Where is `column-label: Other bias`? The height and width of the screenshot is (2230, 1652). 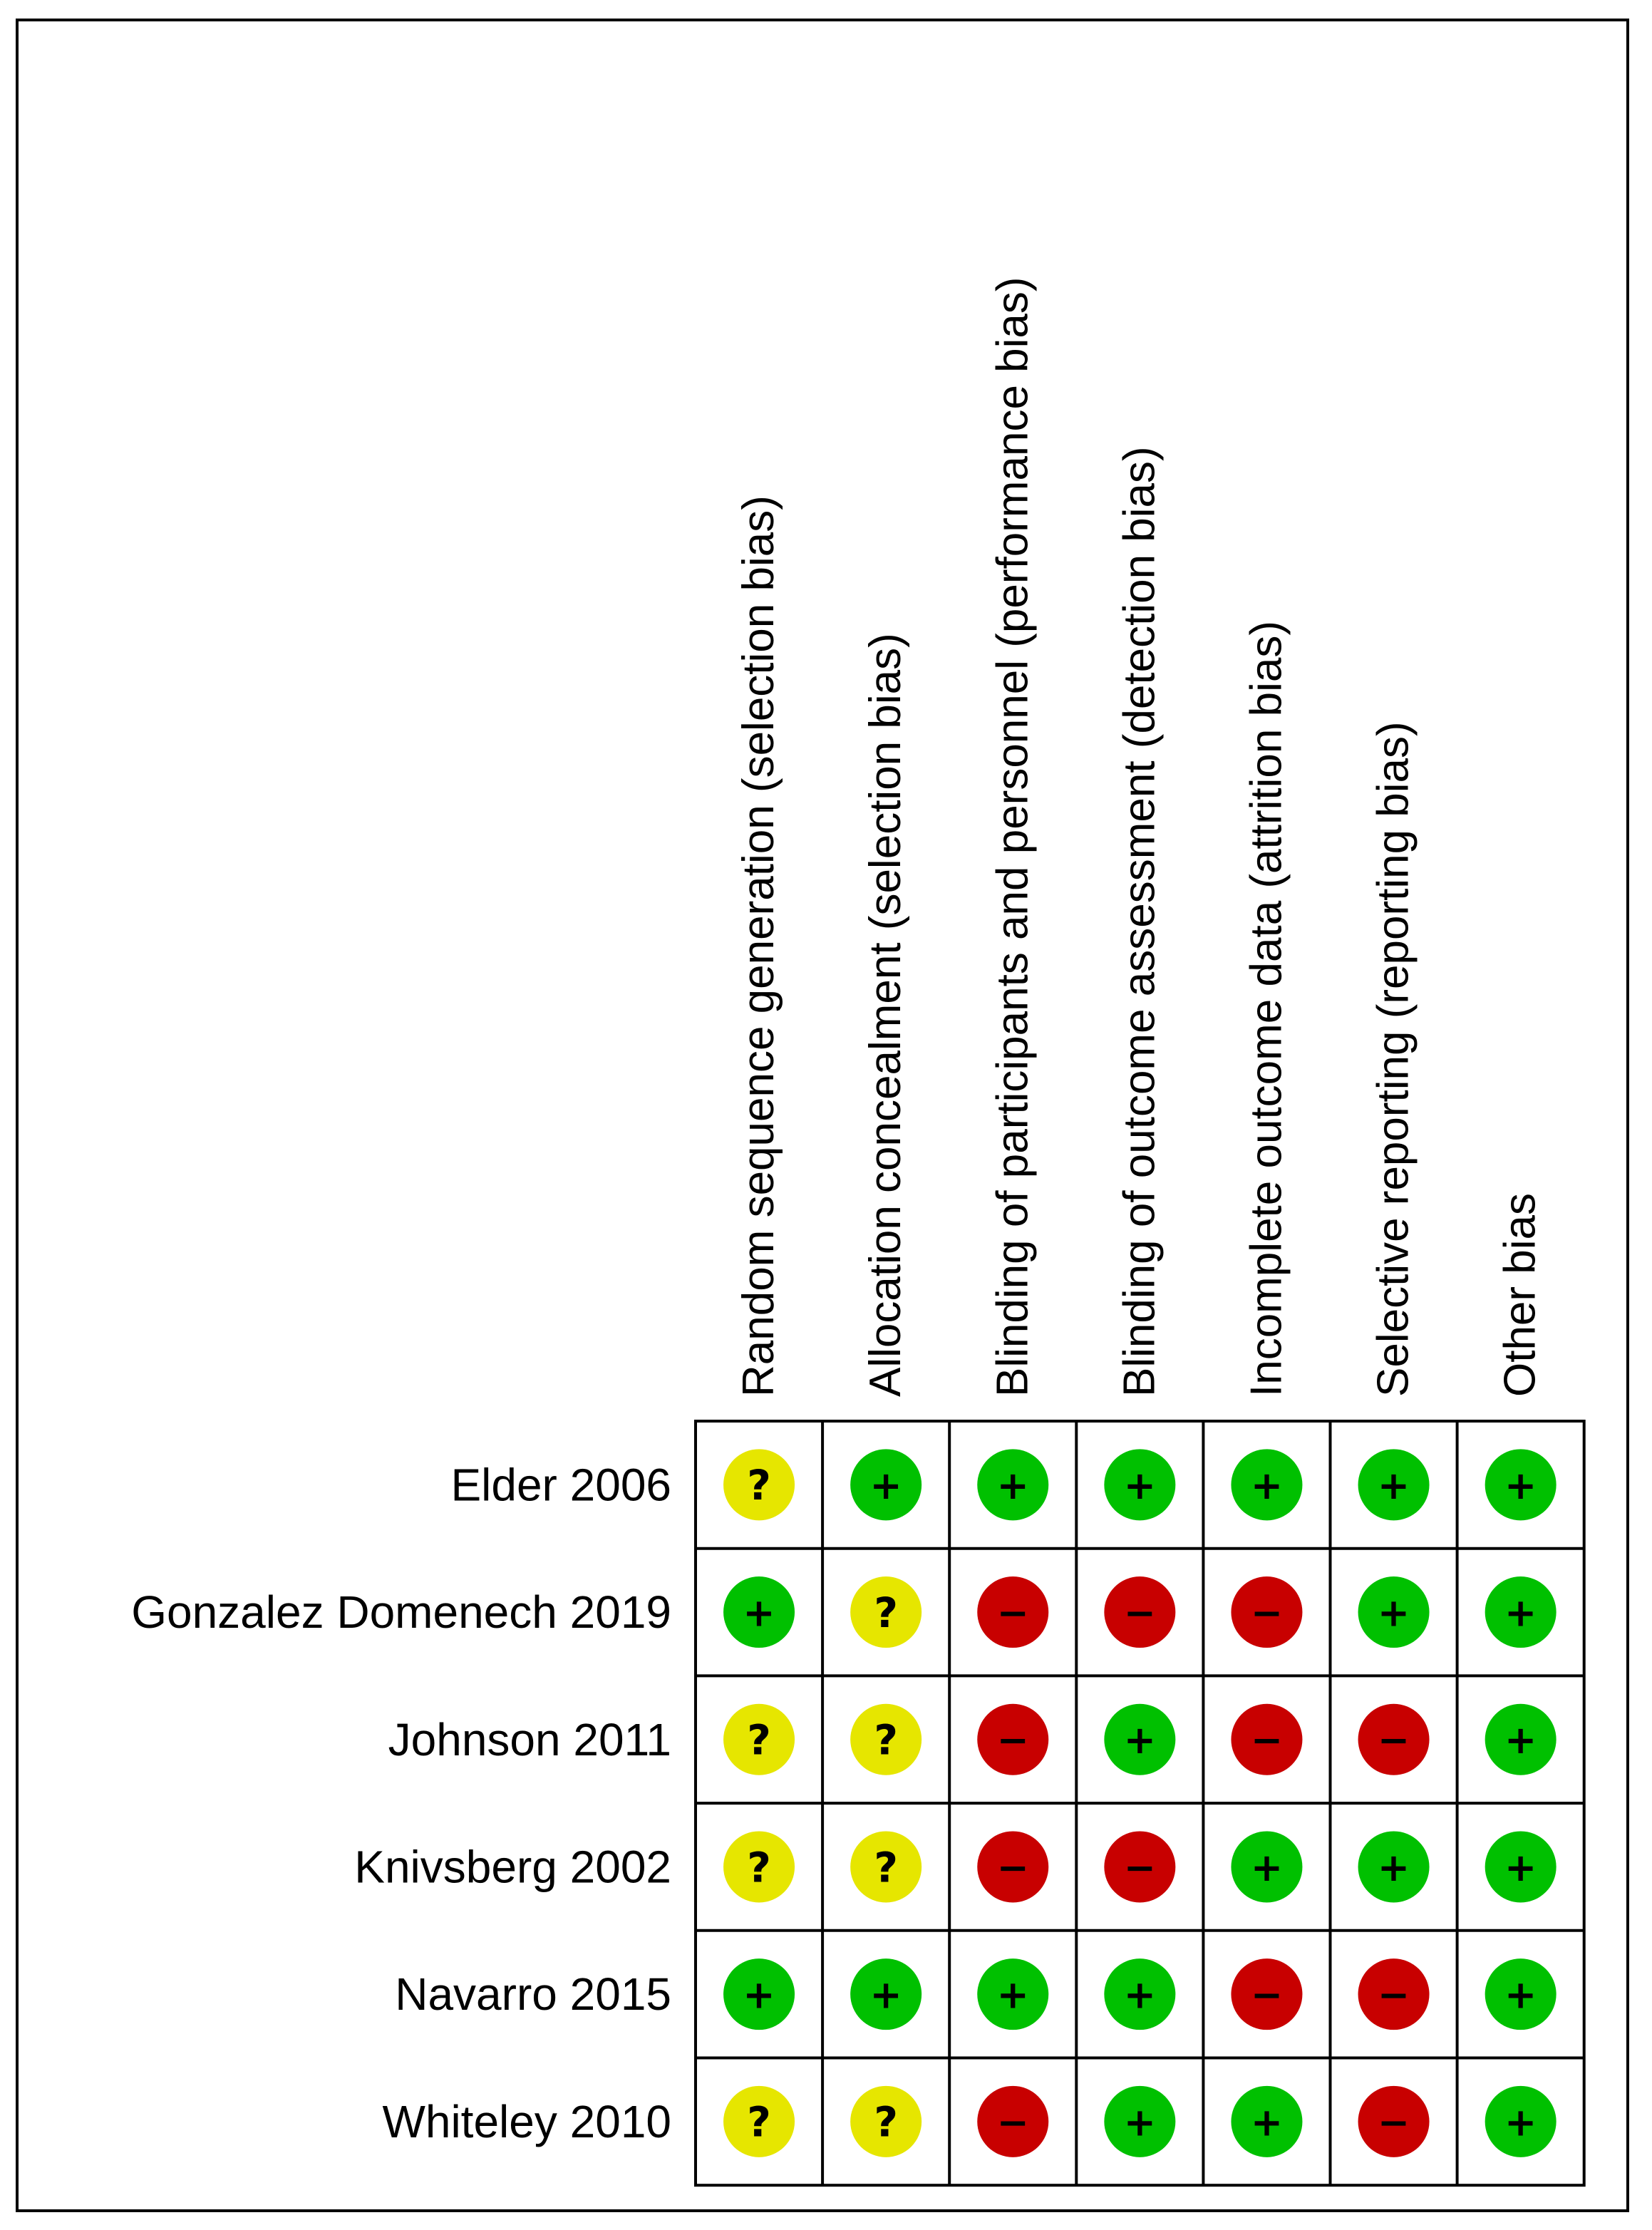
column-label: Other bias is located at coordinates (1520, 1295).